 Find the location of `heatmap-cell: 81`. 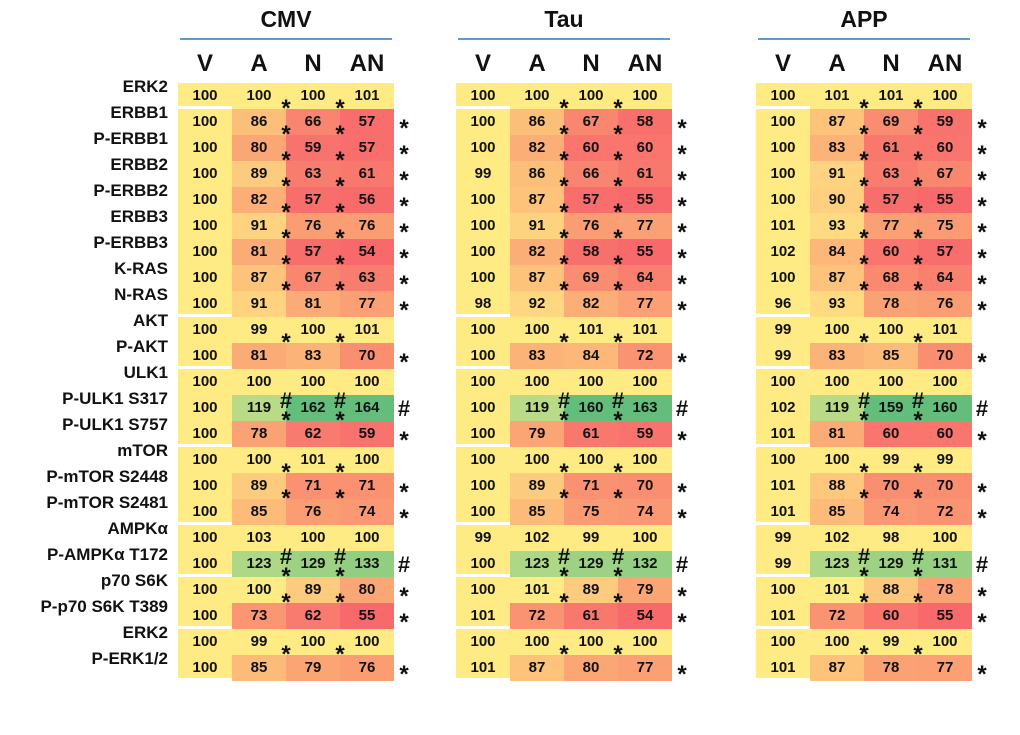

heatmap-cell: 81 is located at coordinates (313, 304).